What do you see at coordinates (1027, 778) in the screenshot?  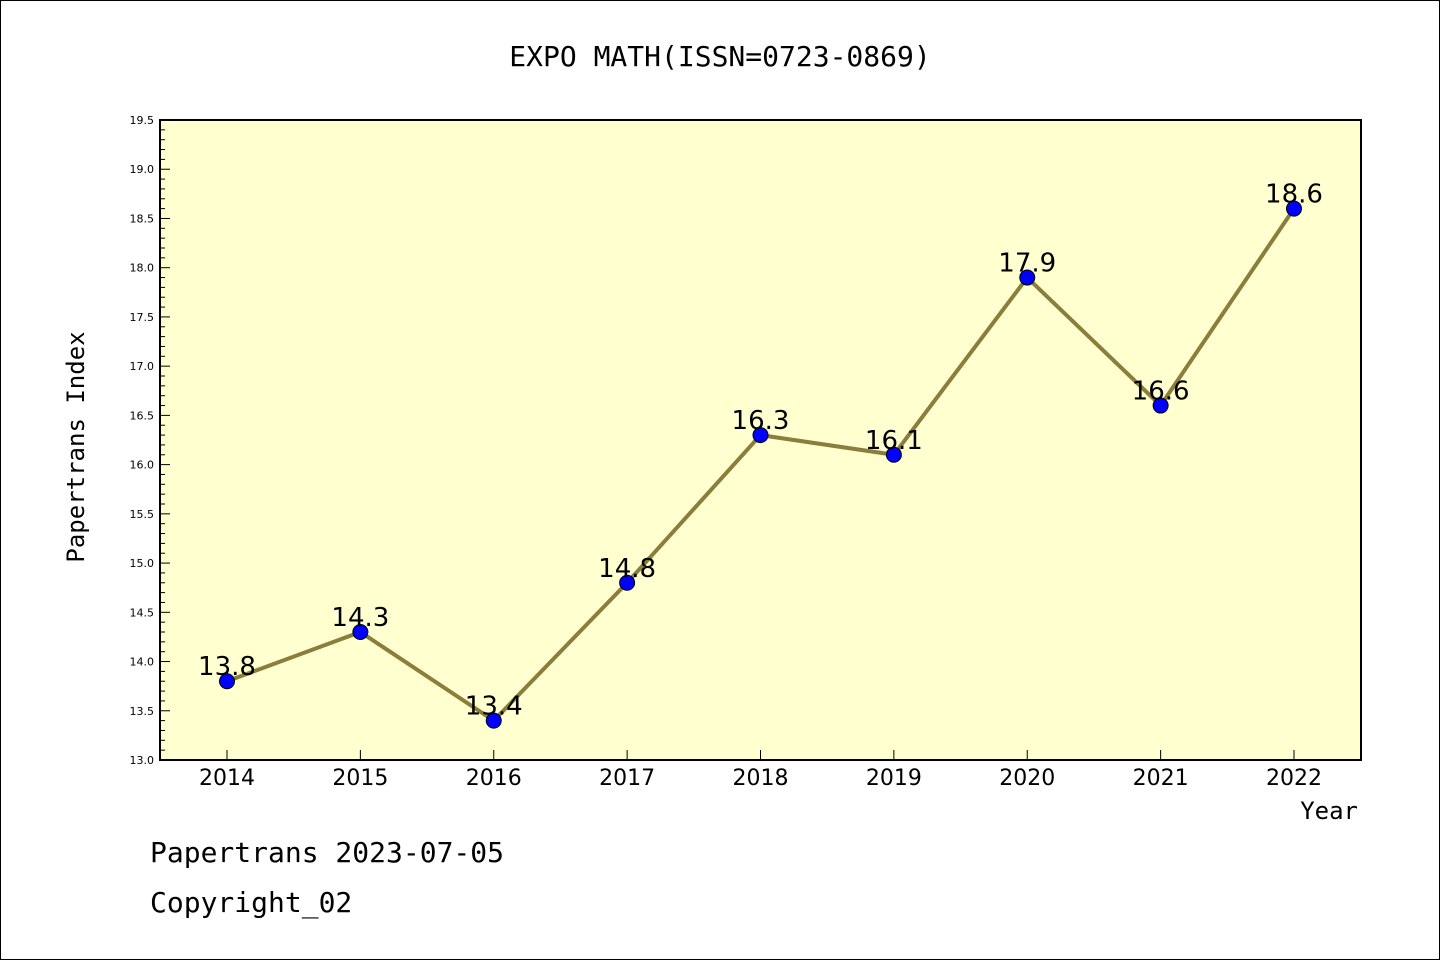 I see `x-tick-label: 2020` at bounding box center [1027, 778].